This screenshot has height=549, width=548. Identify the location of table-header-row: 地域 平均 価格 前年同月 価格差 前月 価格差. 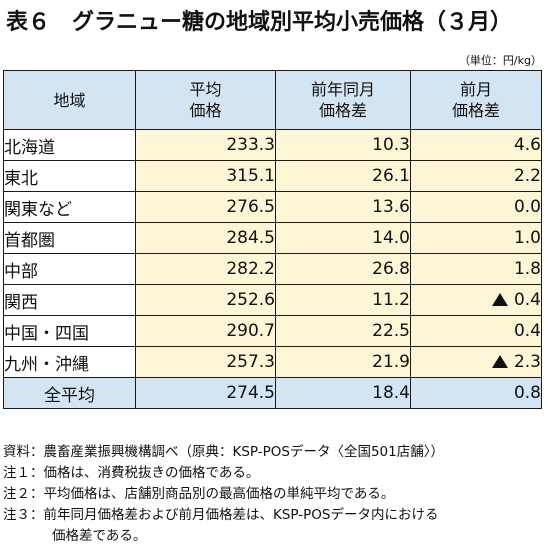
(272, 100).